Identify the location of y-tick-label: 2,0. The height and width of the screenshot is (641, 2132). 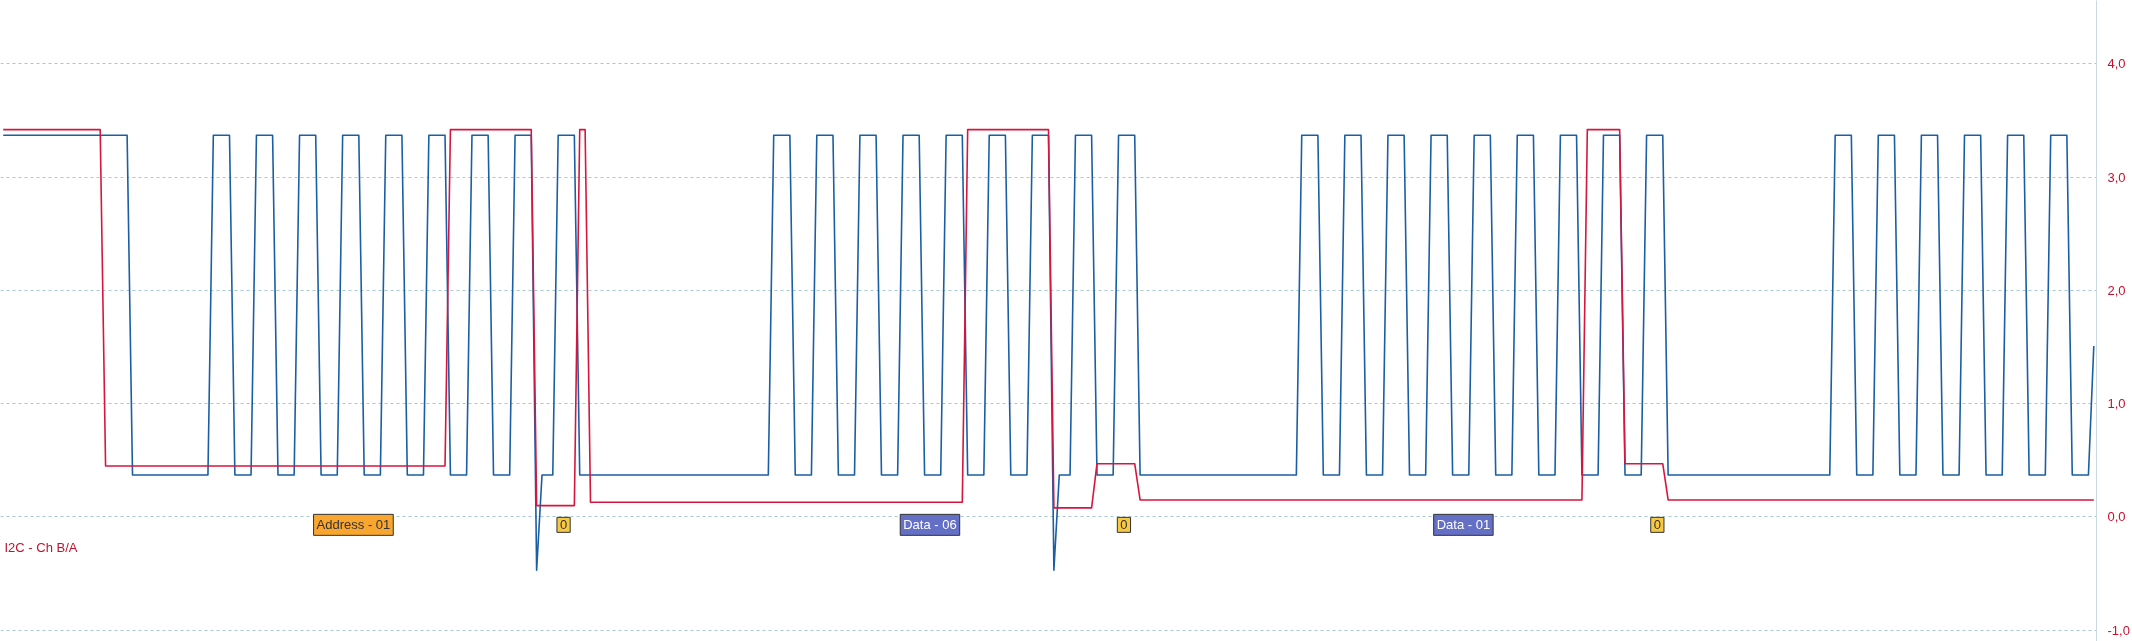
(2116, 290).